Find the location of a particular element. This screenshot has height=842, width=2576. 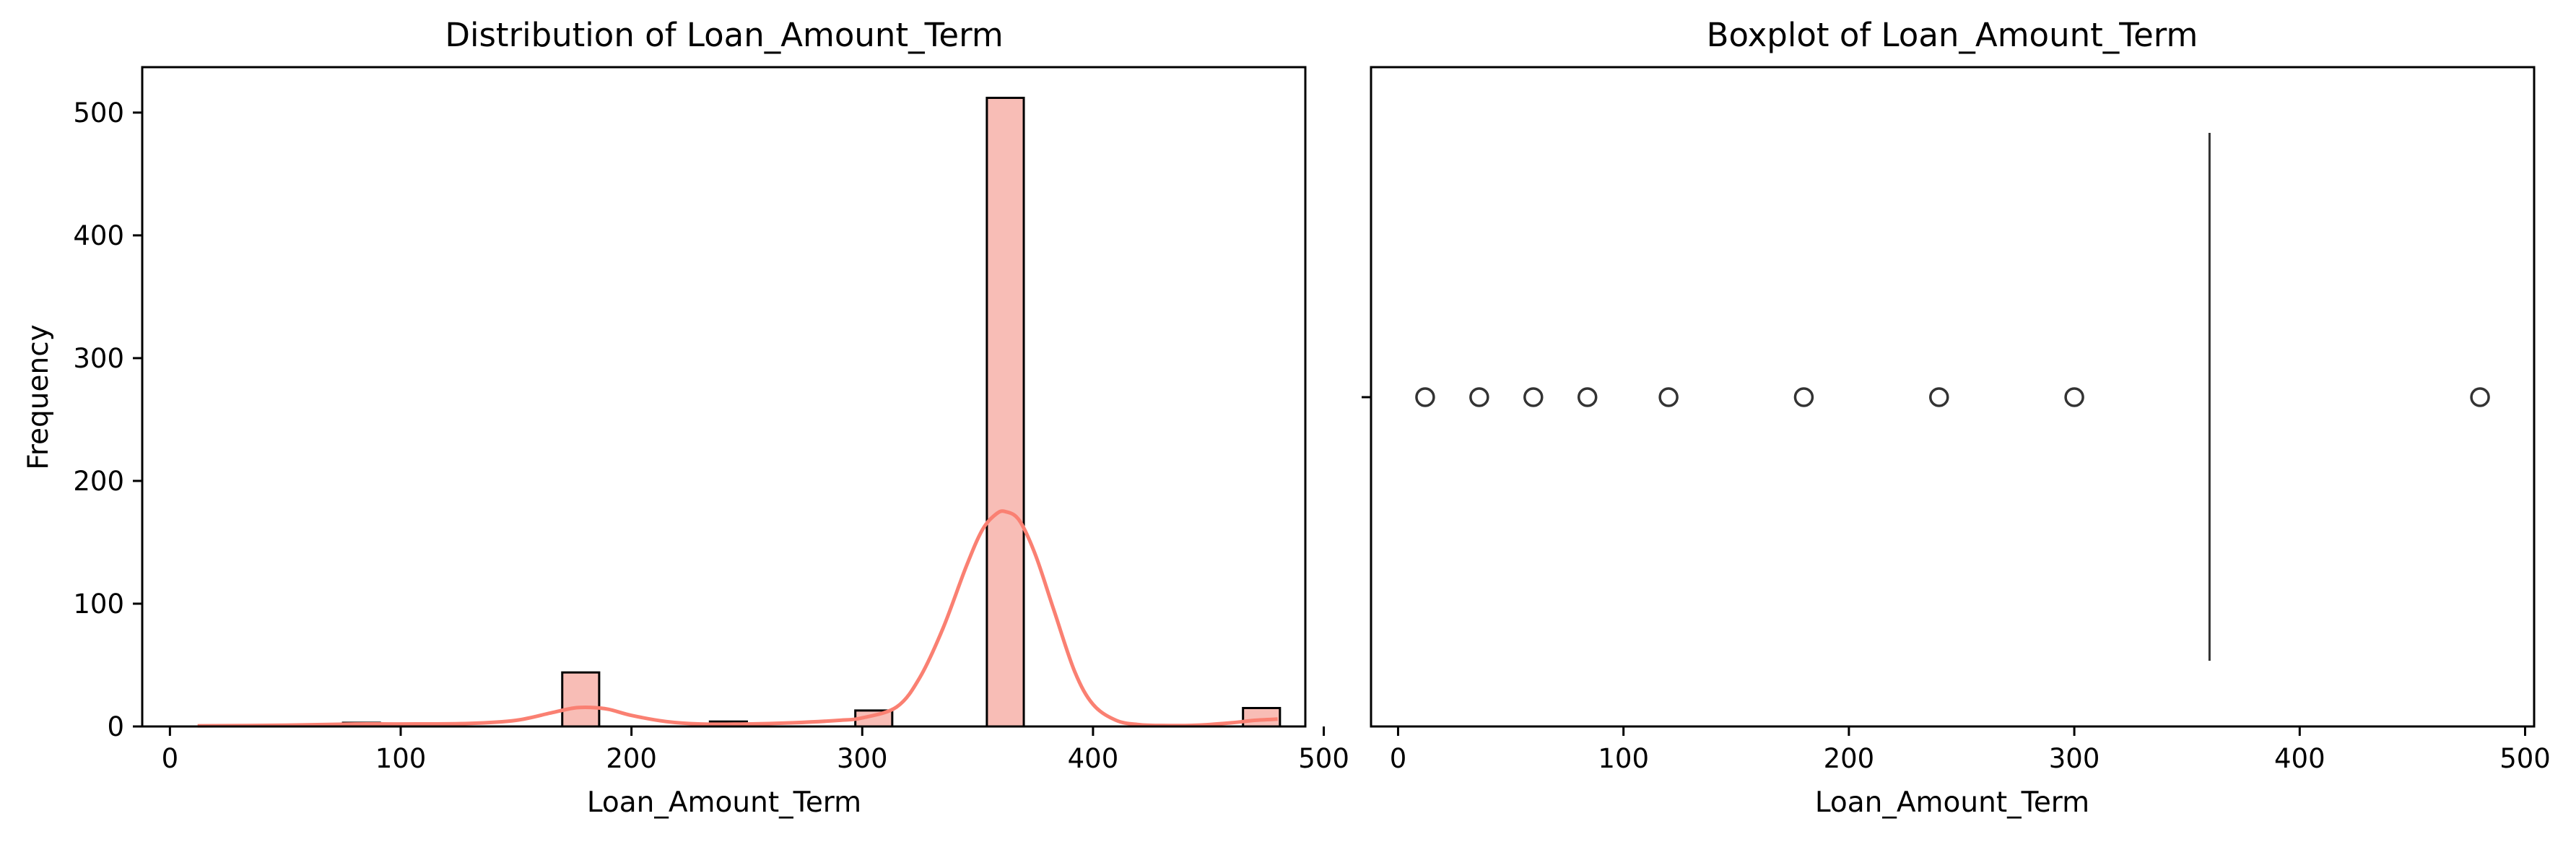

y-tick-label: 300 is located at coordinates (98, 358).